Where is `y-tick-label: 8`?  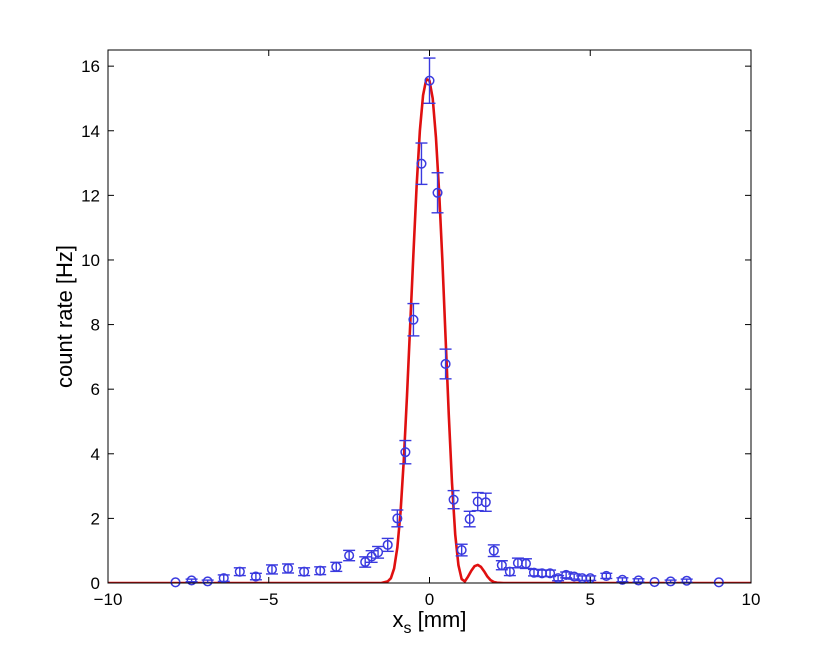 y-tick-label: 8 is located at coordinates (95, 325).